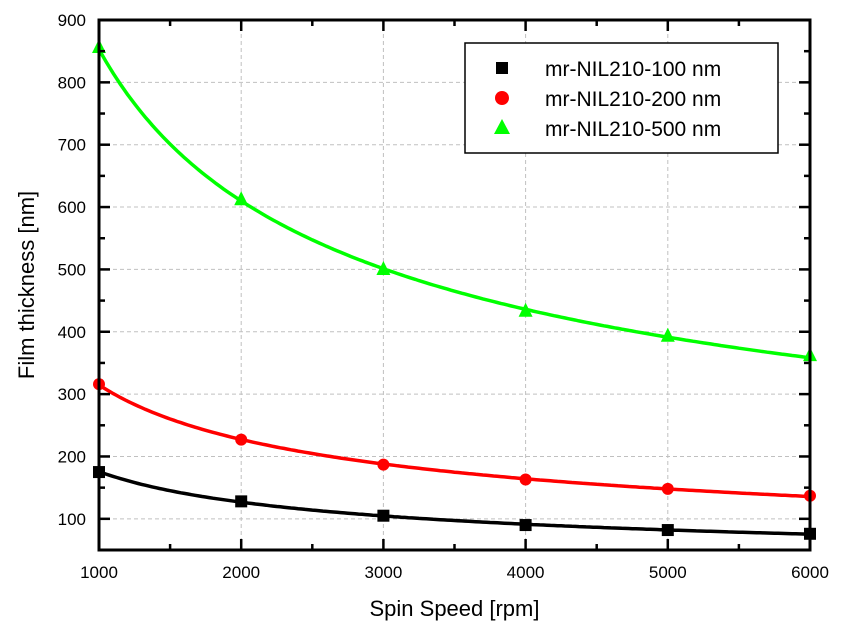 This screenshot has width=846, height=633. I want to click on y-tick-label: 300, so click(72, 394).